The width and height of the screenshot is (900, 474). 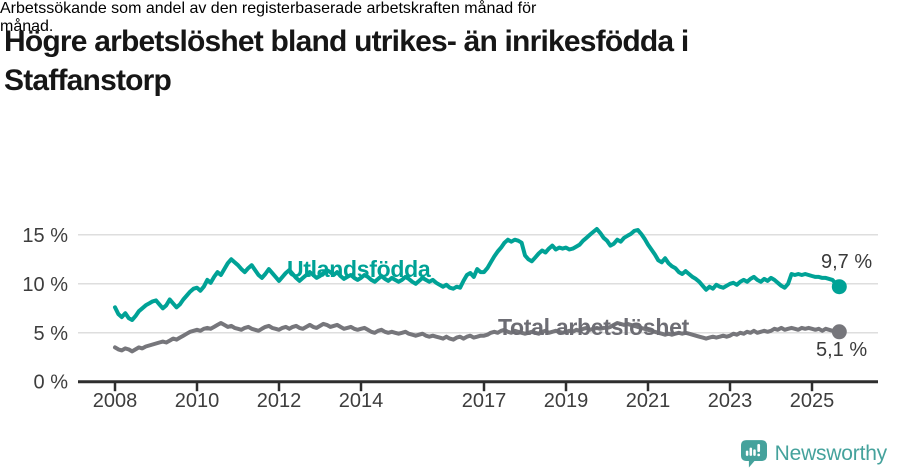 I want to click on x-tick-label: 2008, so click(x=115, y=401).